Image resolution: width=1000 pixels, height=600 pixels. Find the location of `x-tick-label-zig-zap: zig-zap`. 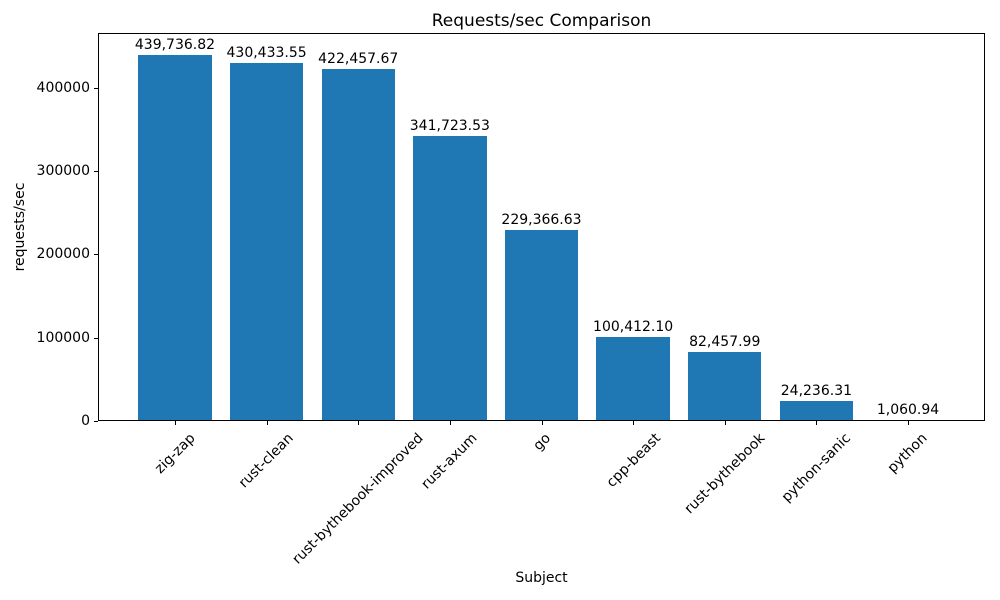

x-tick-label-zig-zap: zig-zap is located at coordinates (175, 453).